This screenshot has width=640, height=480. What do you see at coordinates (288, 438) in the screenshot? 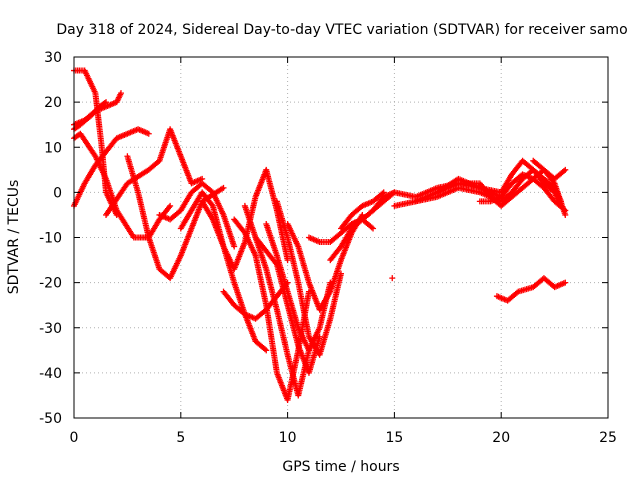
I see `x-tick-label: 10` at bounding box center [288, 438].